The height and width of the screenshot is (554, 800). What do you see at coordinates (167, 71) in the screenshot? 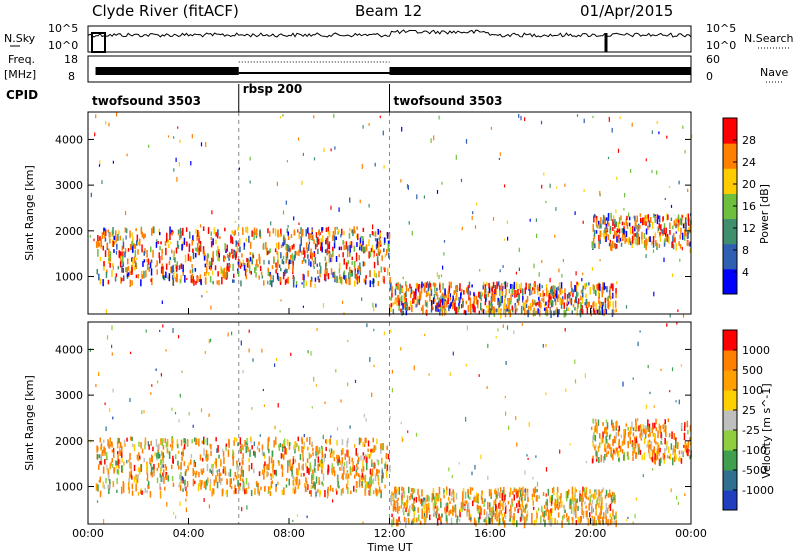
I see `freq-band` at bounding box center [167, 71].